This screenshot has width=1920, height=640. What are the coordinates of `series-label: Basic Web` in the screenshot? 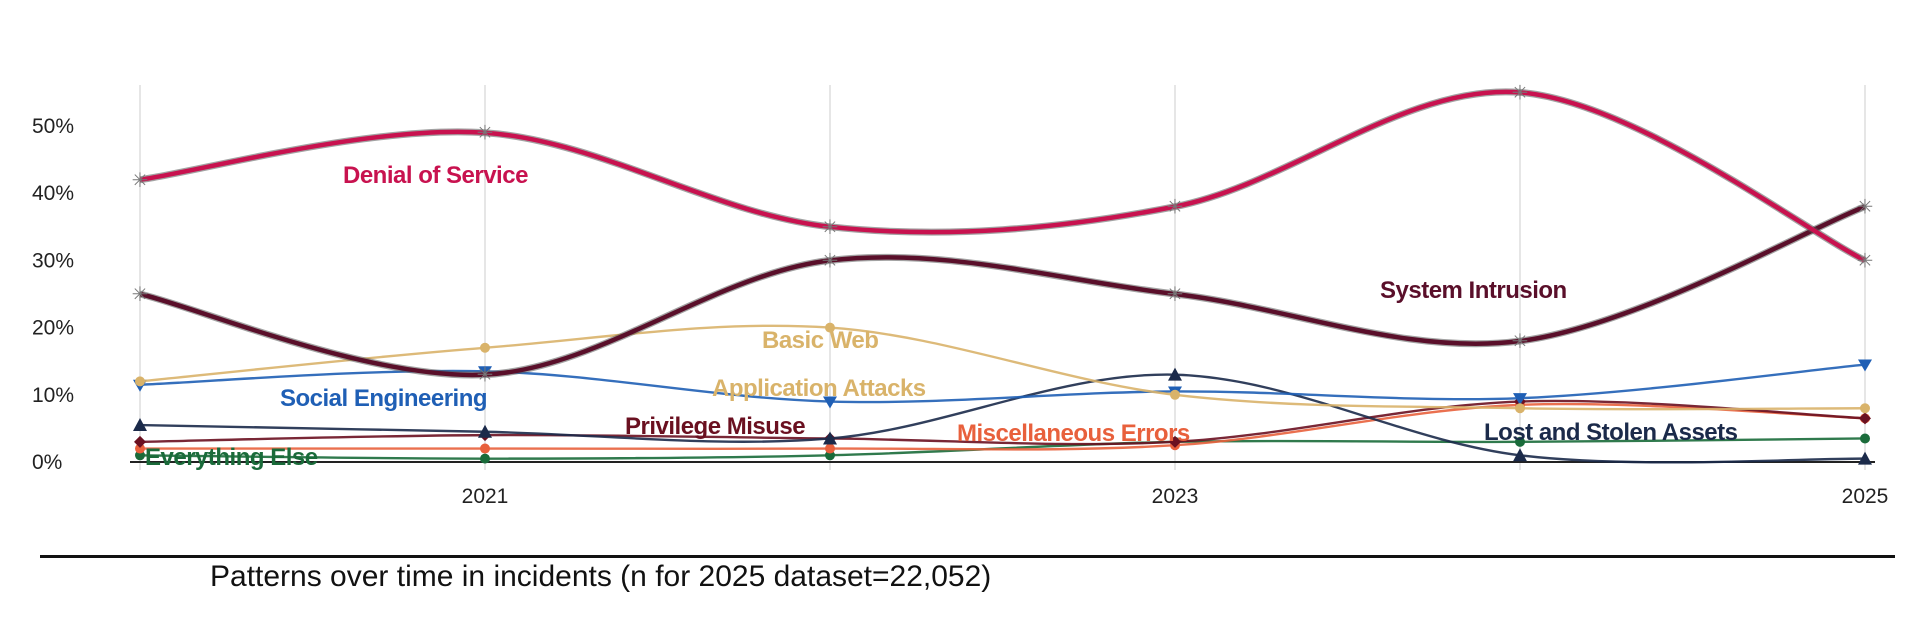 It's located at (820, 340).